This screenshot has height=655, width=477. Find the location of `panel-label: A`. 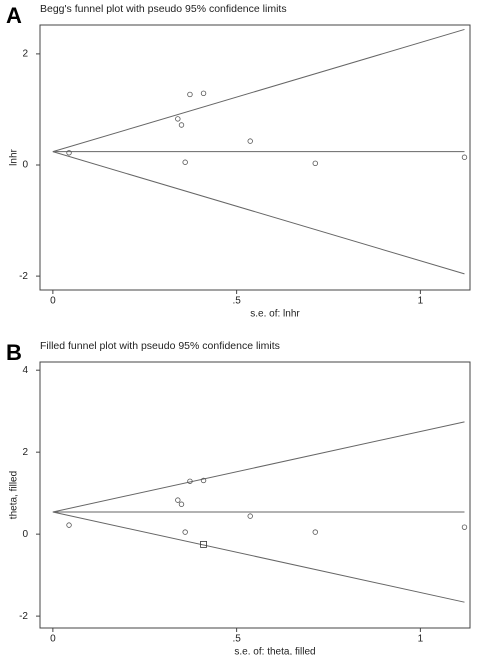

panel-label: A is located at coordinates (14, 15).